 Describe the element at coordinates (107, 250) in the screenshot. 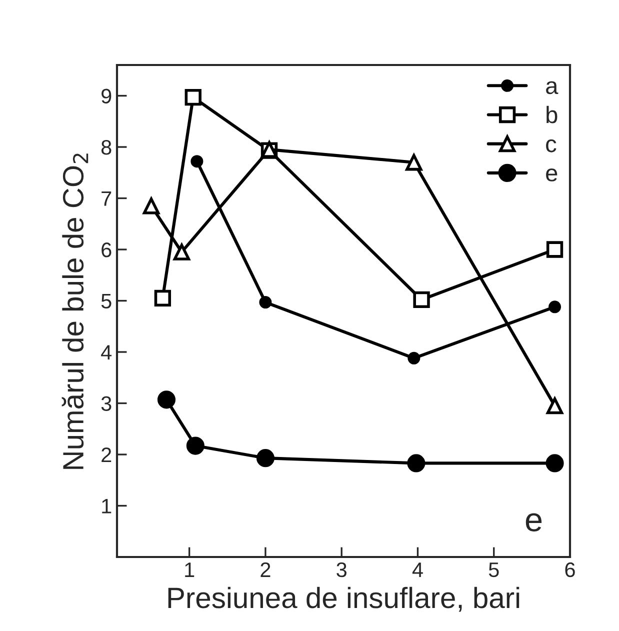

I see `y-tick-label: 6` at that location.